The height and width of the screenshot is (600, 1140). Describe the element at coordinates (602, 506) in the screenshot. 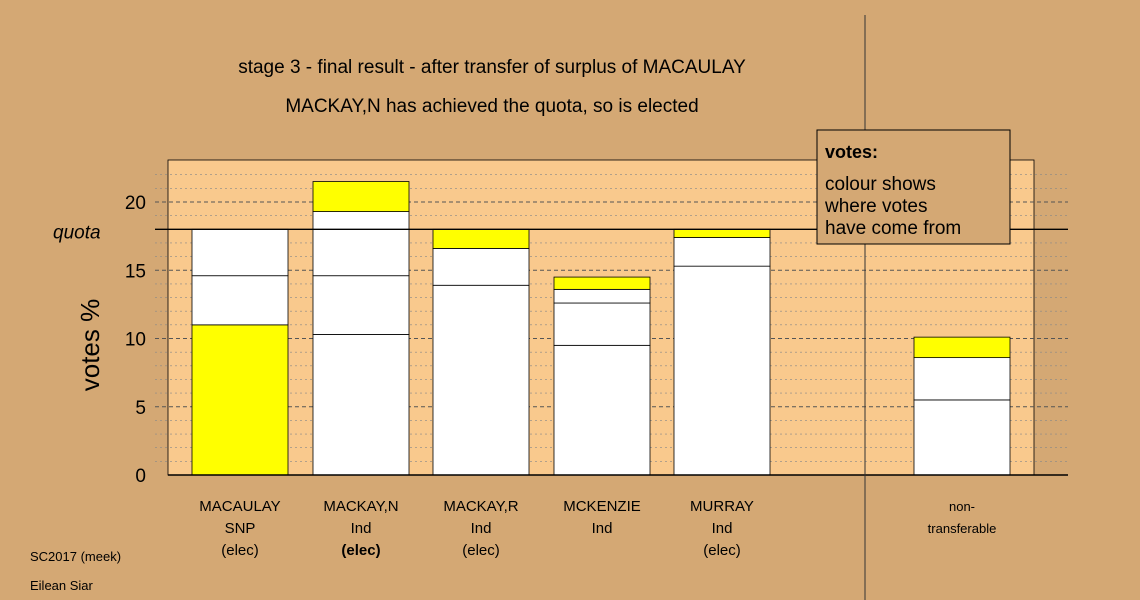

I see `x-category-label: MCKENZIE` at that location.